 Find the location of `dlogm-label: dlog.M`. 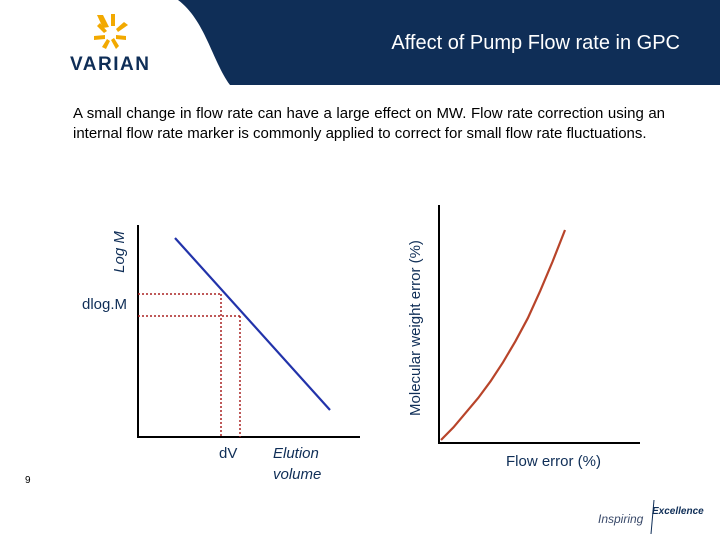

dlogm-label: dlog.M is located at coordinates (104, 304).